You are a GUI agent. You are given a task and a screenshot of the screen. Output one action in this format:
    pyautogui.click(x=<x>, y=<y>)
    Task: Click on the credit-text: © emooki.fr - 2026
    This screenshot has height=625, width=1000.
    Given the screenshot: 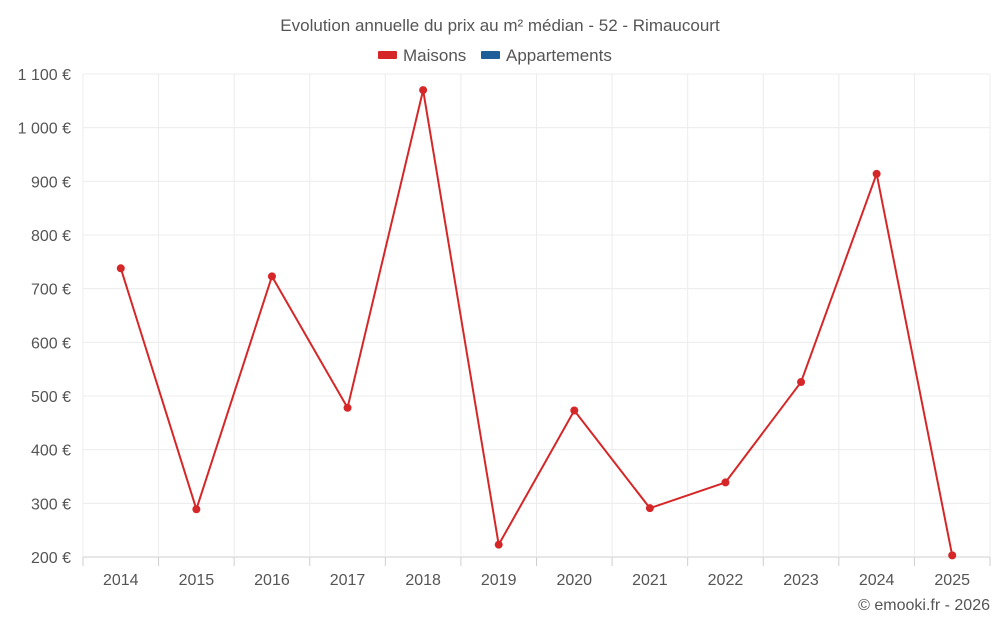 What is the action you would take?
    pyautogui.click(x=924, y=605)
    